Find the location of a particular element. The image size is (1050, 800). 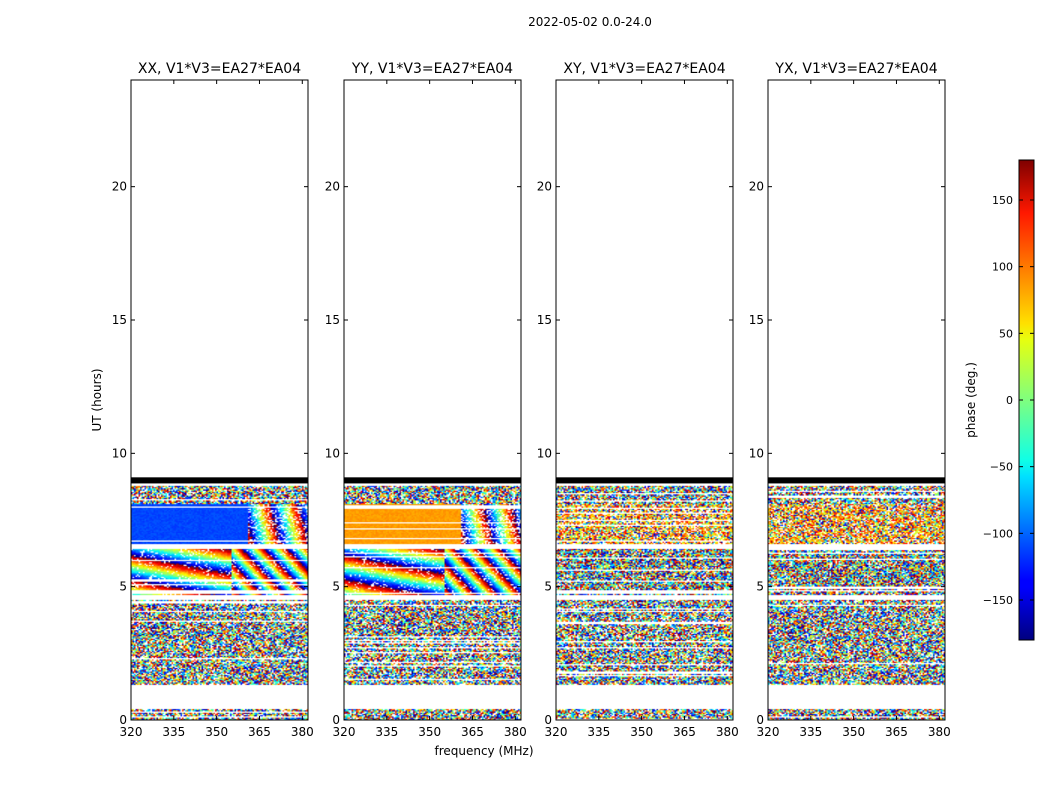

phase-raster-xy is located at coordinates (644, 598).